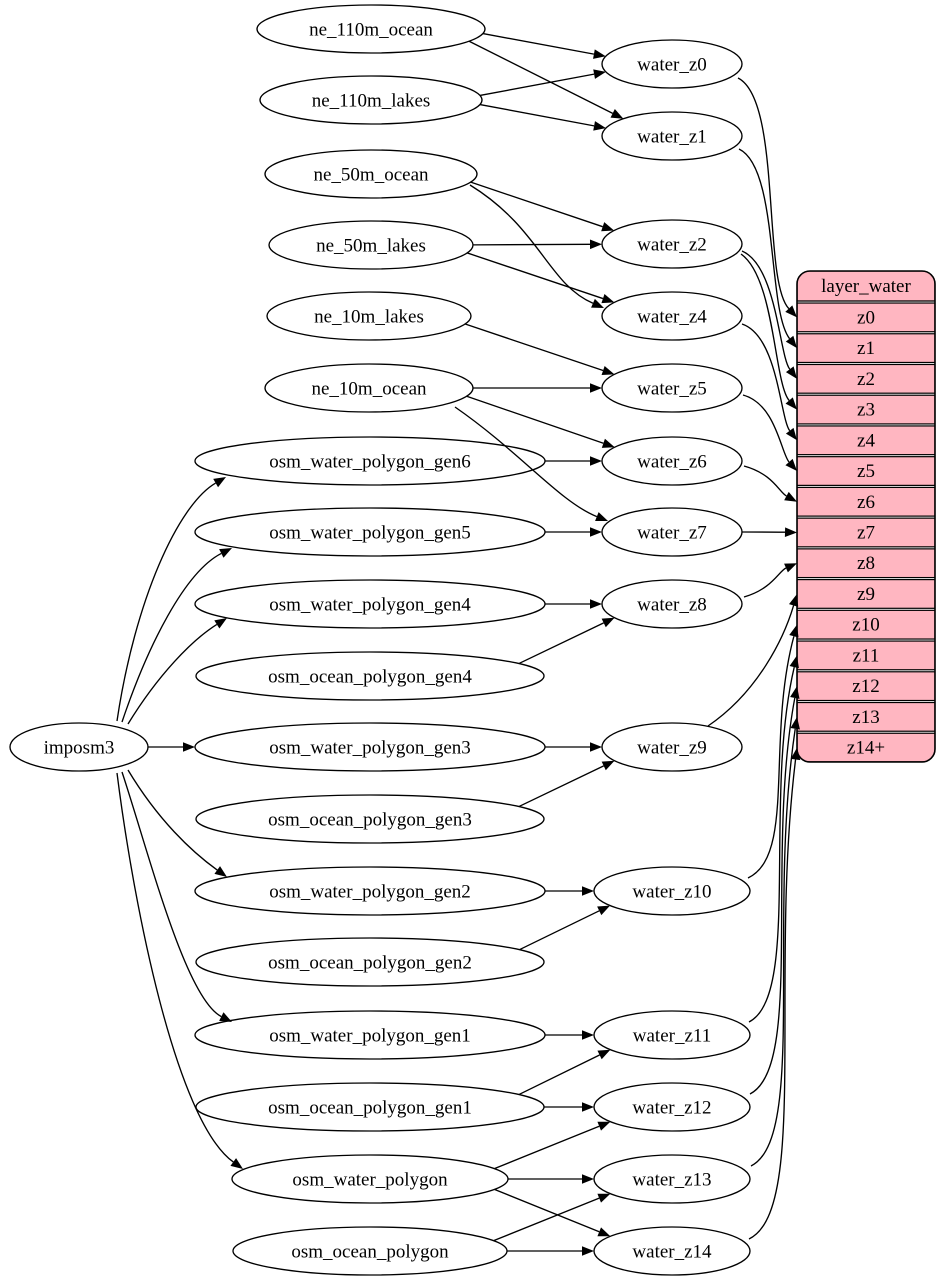 This screenshot has width=939, height=1283. What do you see at coordinates (596, 604) in the screenshot?
I see `arrowhead-osm_water_polygon_gen4-water_z8` at bounding box center [596, 604].